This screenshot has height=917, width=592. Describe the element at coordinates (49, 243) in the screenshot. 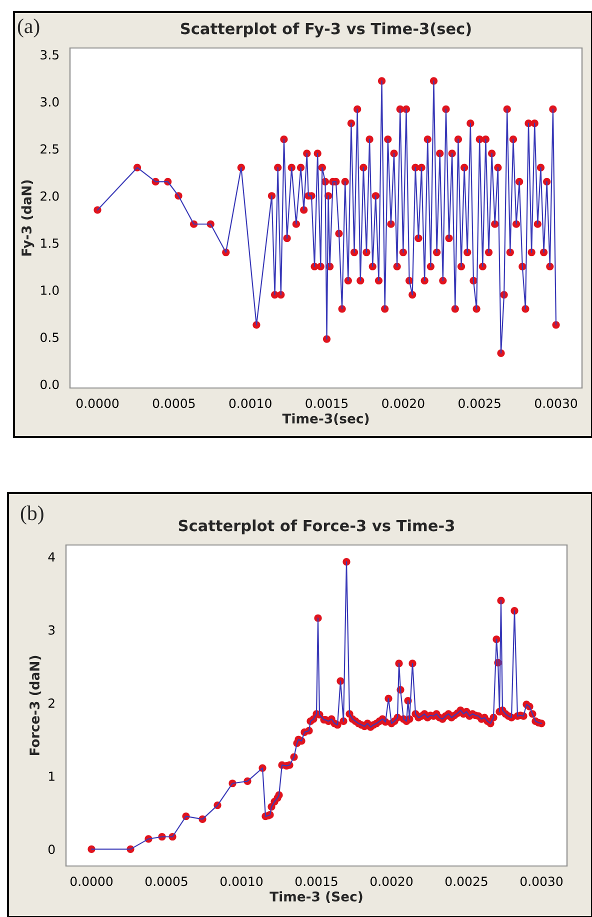

I see `y-tick-label: 1.5` at that location.